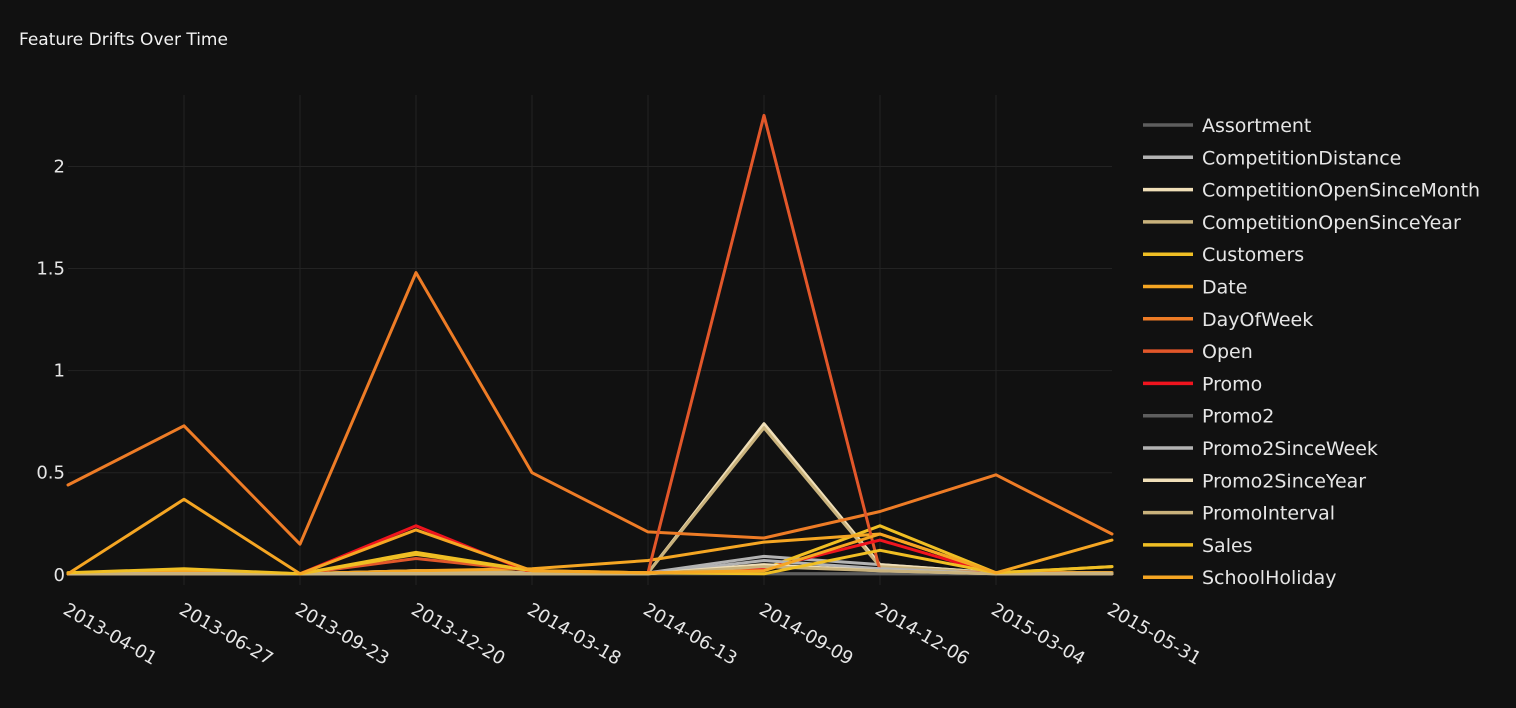 The image size is (1516, 708). I want to click on legend-item-assortment: Assortment, so click(1227, 126).